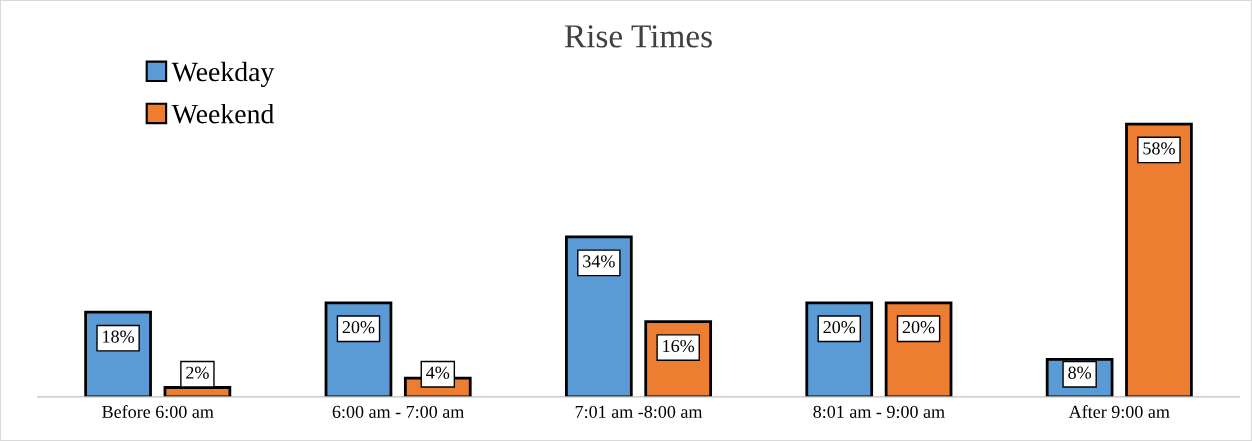  Describe the element at coordinates (599, 261) in the screenshot. I see `data-label: 34%` at that location.